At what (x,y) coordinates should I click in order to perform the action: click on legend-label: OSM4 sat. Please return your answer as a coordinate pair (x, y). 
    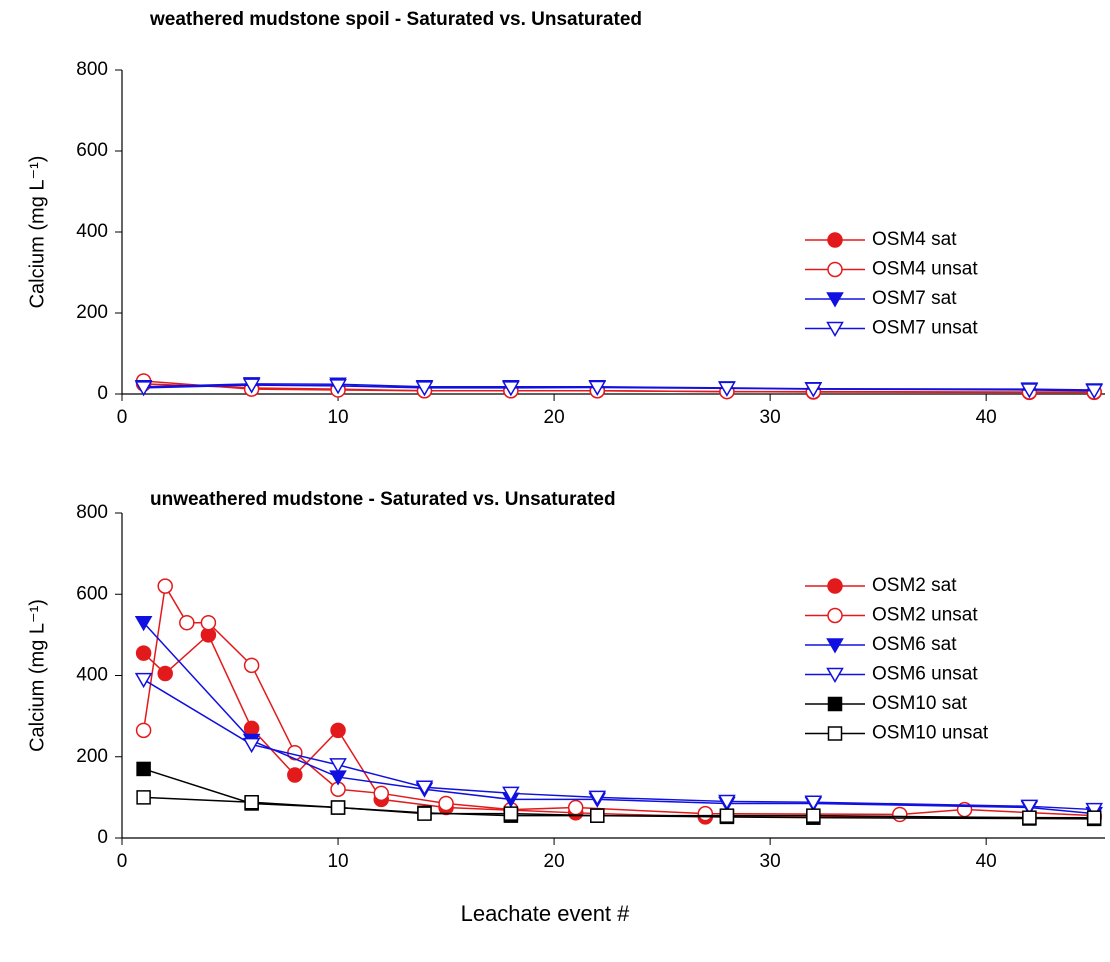
    Looking at the image, I should click on (914, 239).